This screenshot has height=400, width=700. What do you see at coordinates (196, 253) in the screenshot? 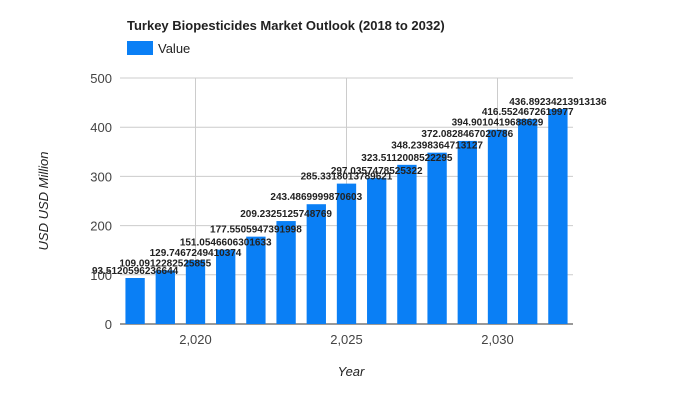
I see `data-label: 129.7467249410374` at bounding box center [196, 253].